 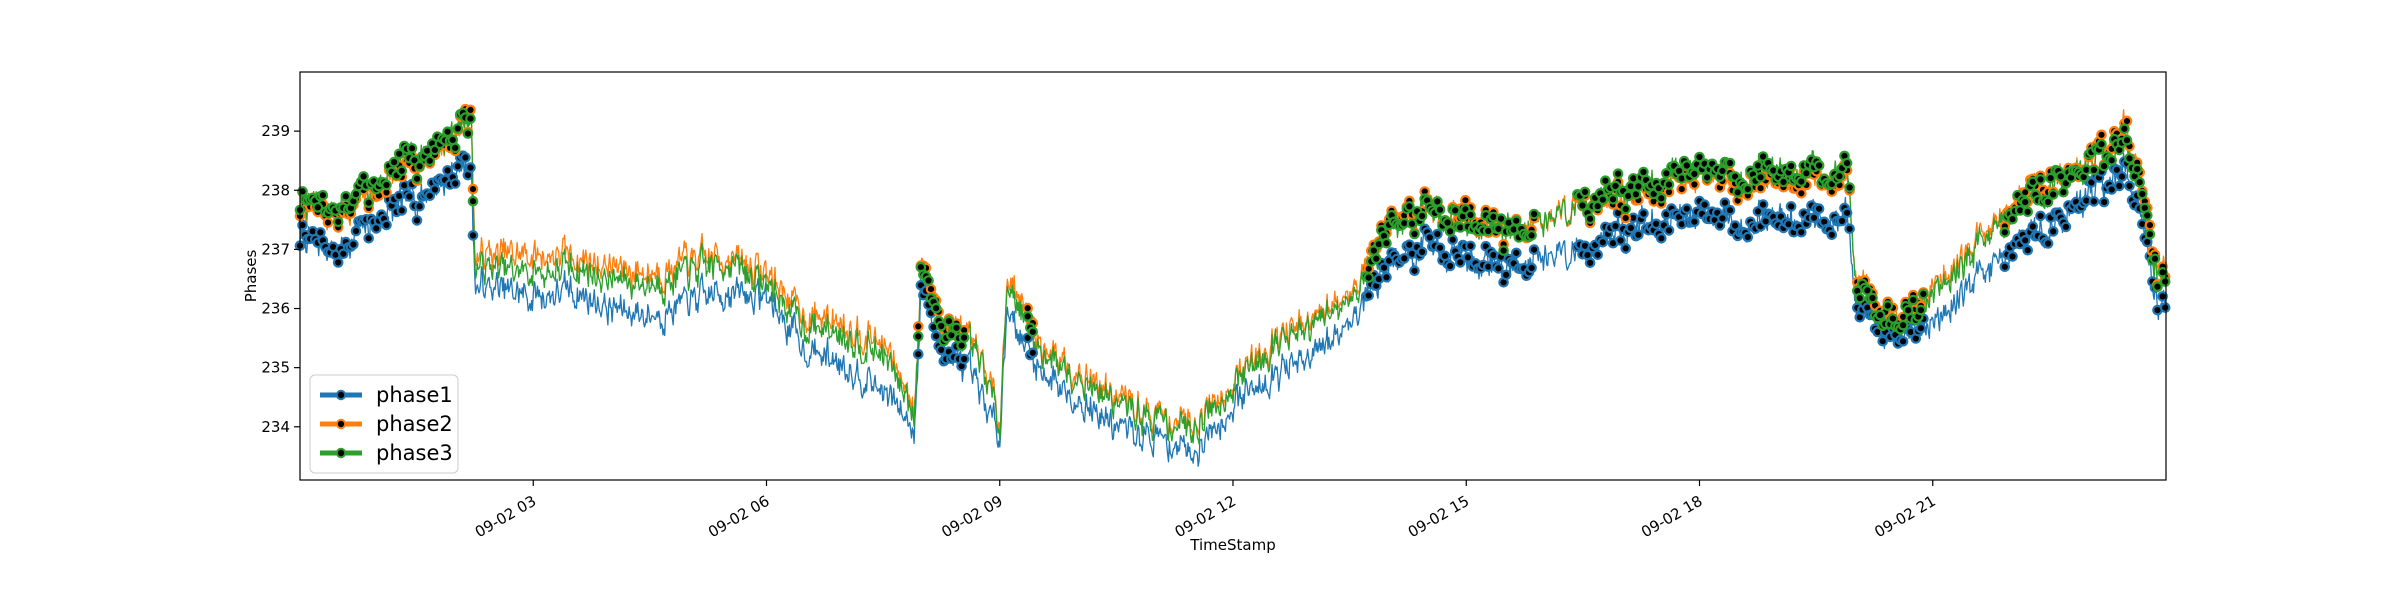 I want to click on x-axis-label: TimeStamp, so click(x=1232, y=545).